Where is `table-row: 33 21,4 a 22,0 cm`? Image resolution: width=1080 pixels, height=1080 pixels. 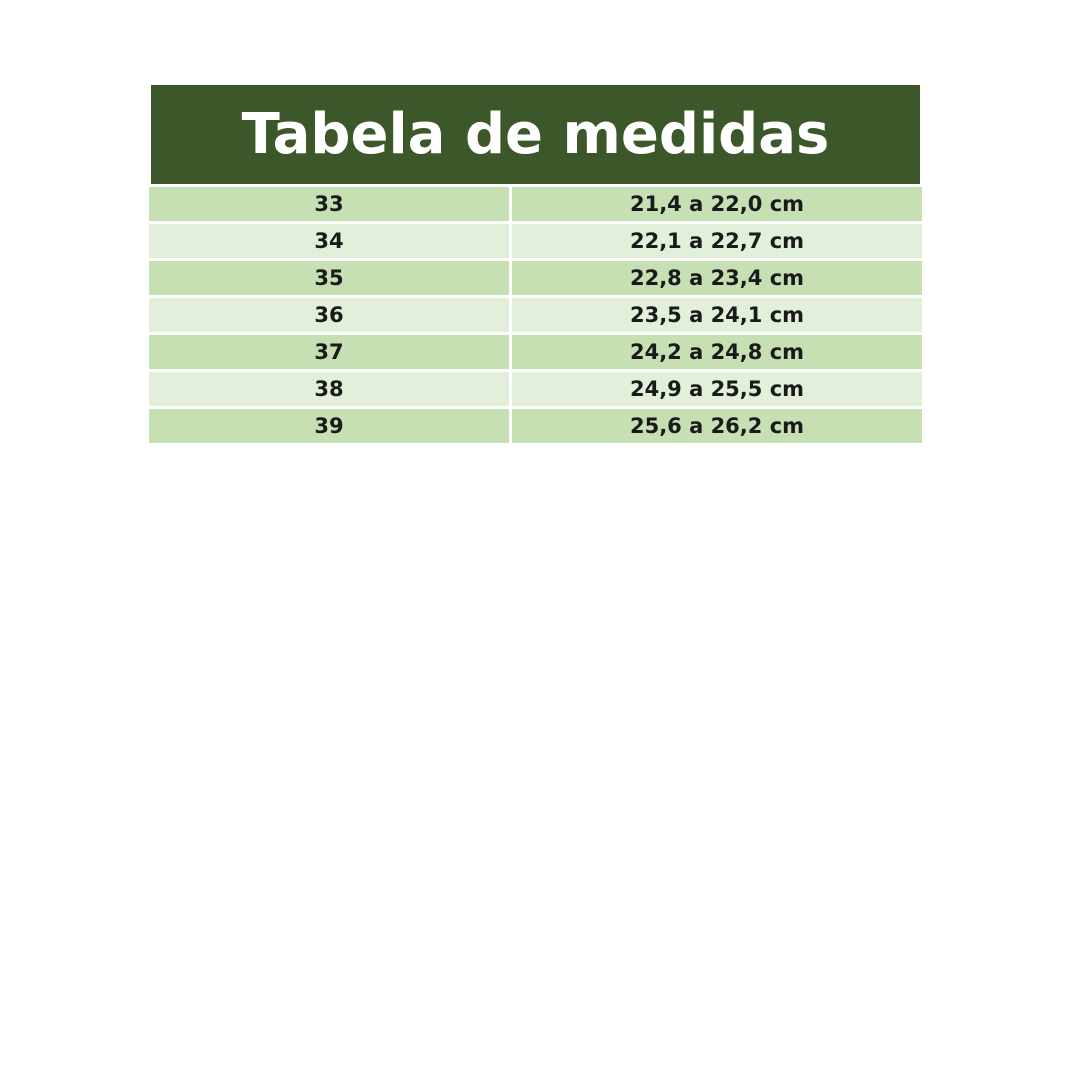
table-row: 33 21,4 a 22,0 cm is located at coordinates (535, 204).